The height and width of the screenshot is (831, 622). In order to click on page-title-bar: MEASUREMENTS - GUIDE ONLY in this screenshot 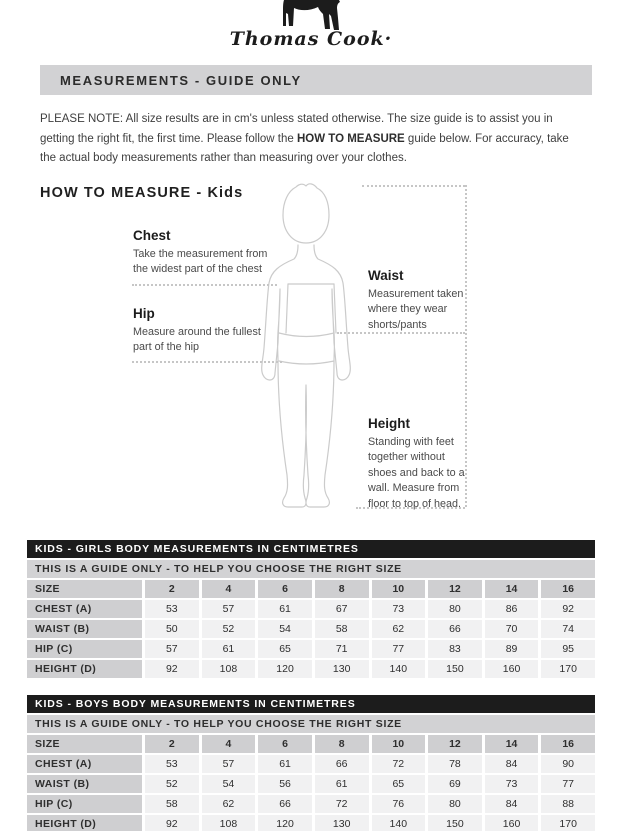, I will do `click(316, 80)`.